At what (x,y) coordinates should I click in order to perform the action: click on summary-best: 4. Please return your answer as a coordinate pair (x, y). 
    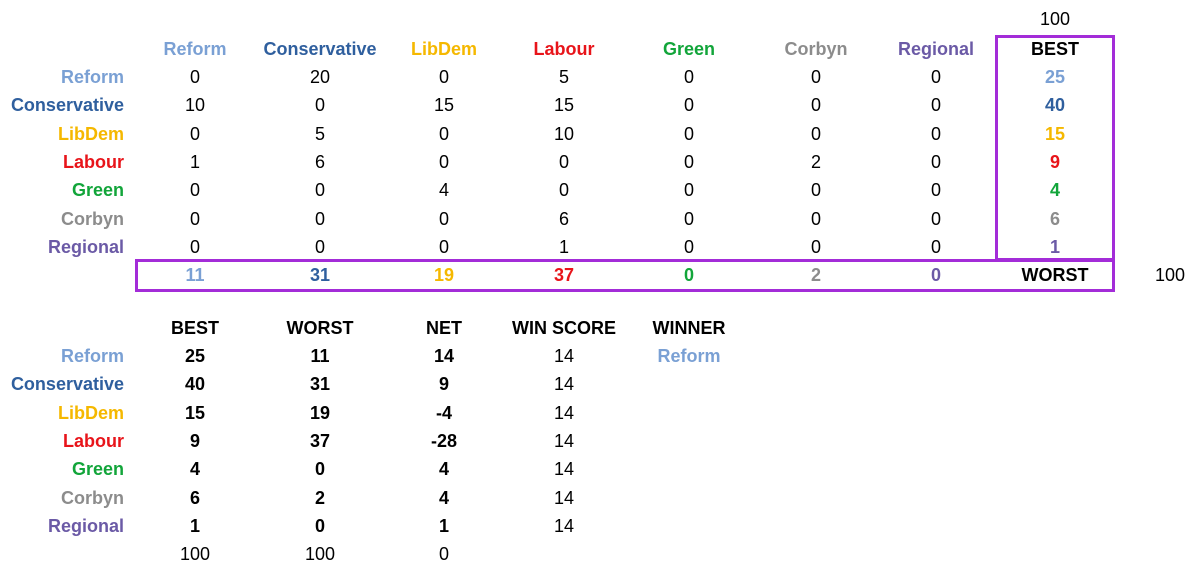
    Looking at the image, I should click on (194, 469).